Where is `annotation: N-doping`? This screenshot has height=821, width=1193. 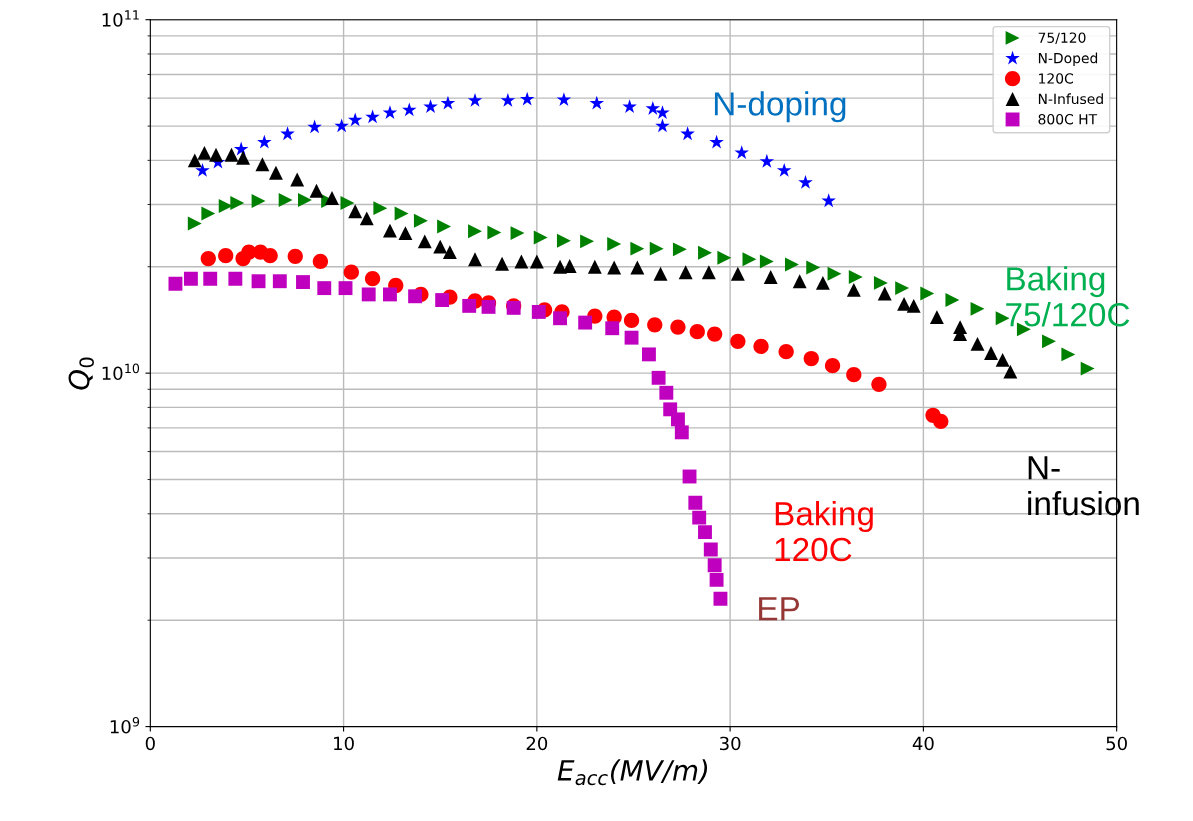
annotation: N-doping is located at coordinates (780, 107).